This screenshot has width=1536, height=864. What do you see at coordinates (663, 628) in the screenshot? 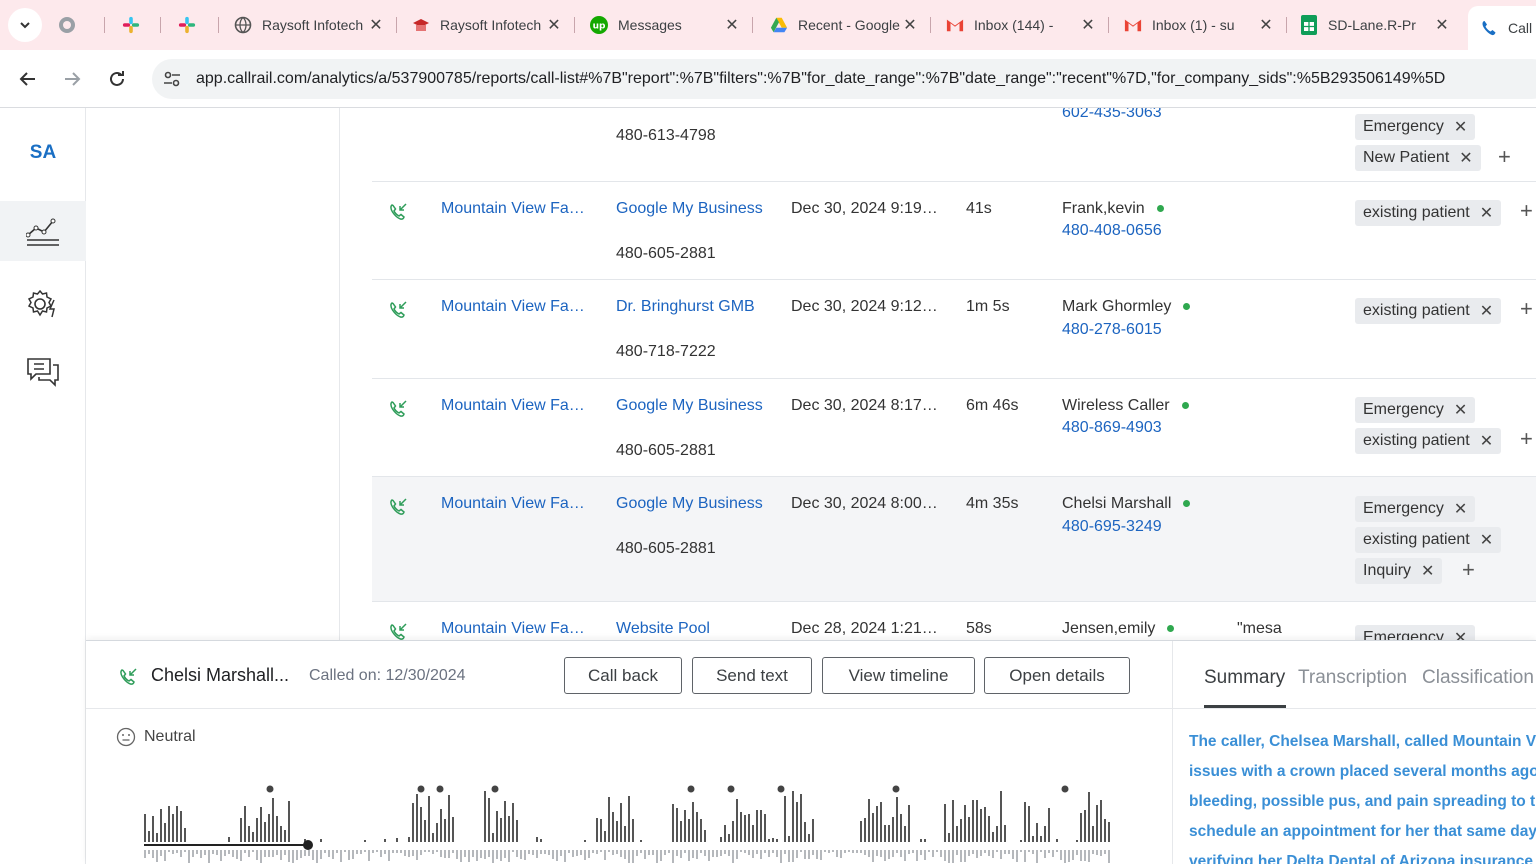
I see `source-link: Website Pool` at bounding box center [663, 628].